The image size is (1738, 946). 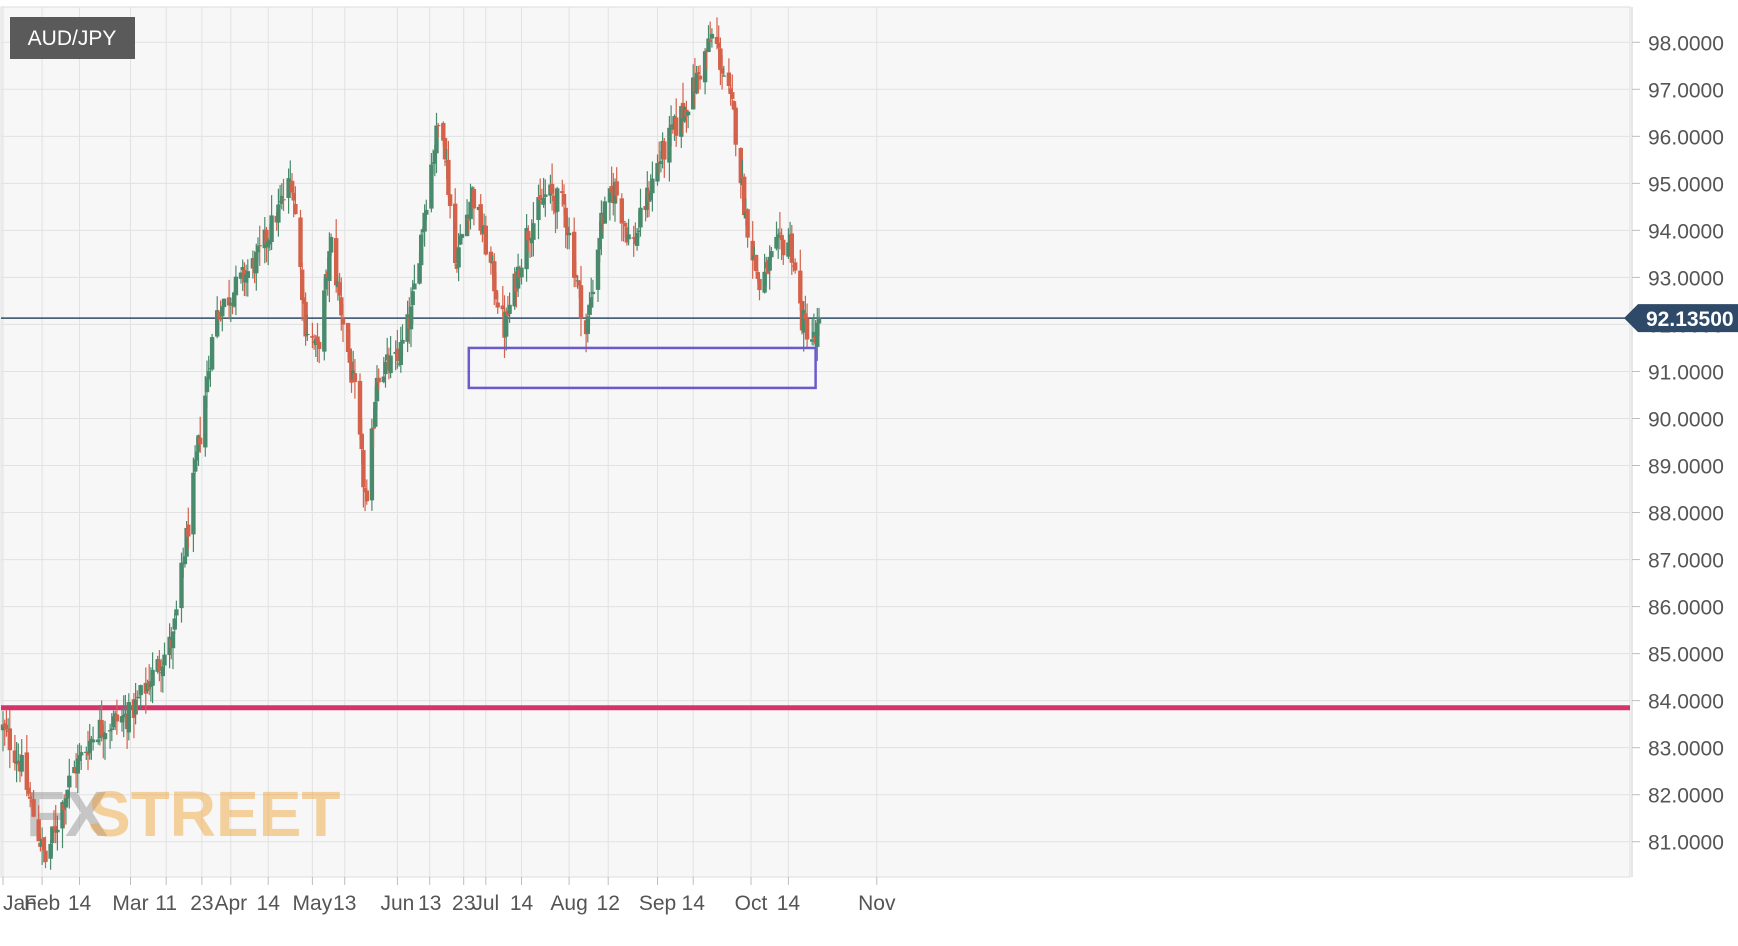 What do you see at coordinates (166, 903) in the screenshot?
I see `x-tick-label: 11` at bounding box center [166, 903].